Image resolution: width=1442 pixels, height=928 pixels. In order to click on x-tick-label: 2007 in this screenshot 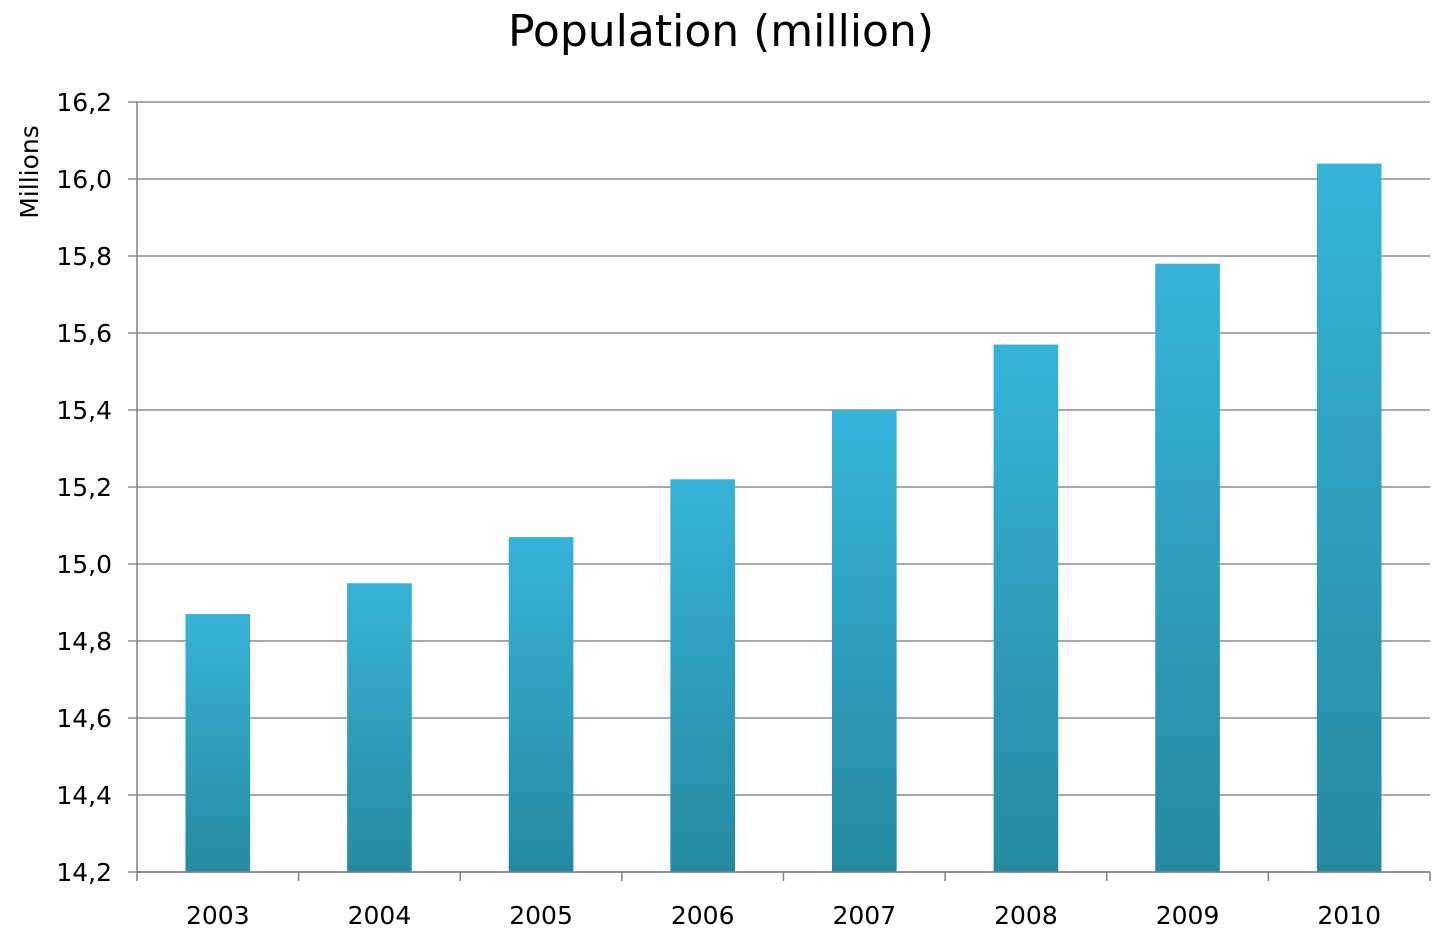, I will do `click(865, 914)`.